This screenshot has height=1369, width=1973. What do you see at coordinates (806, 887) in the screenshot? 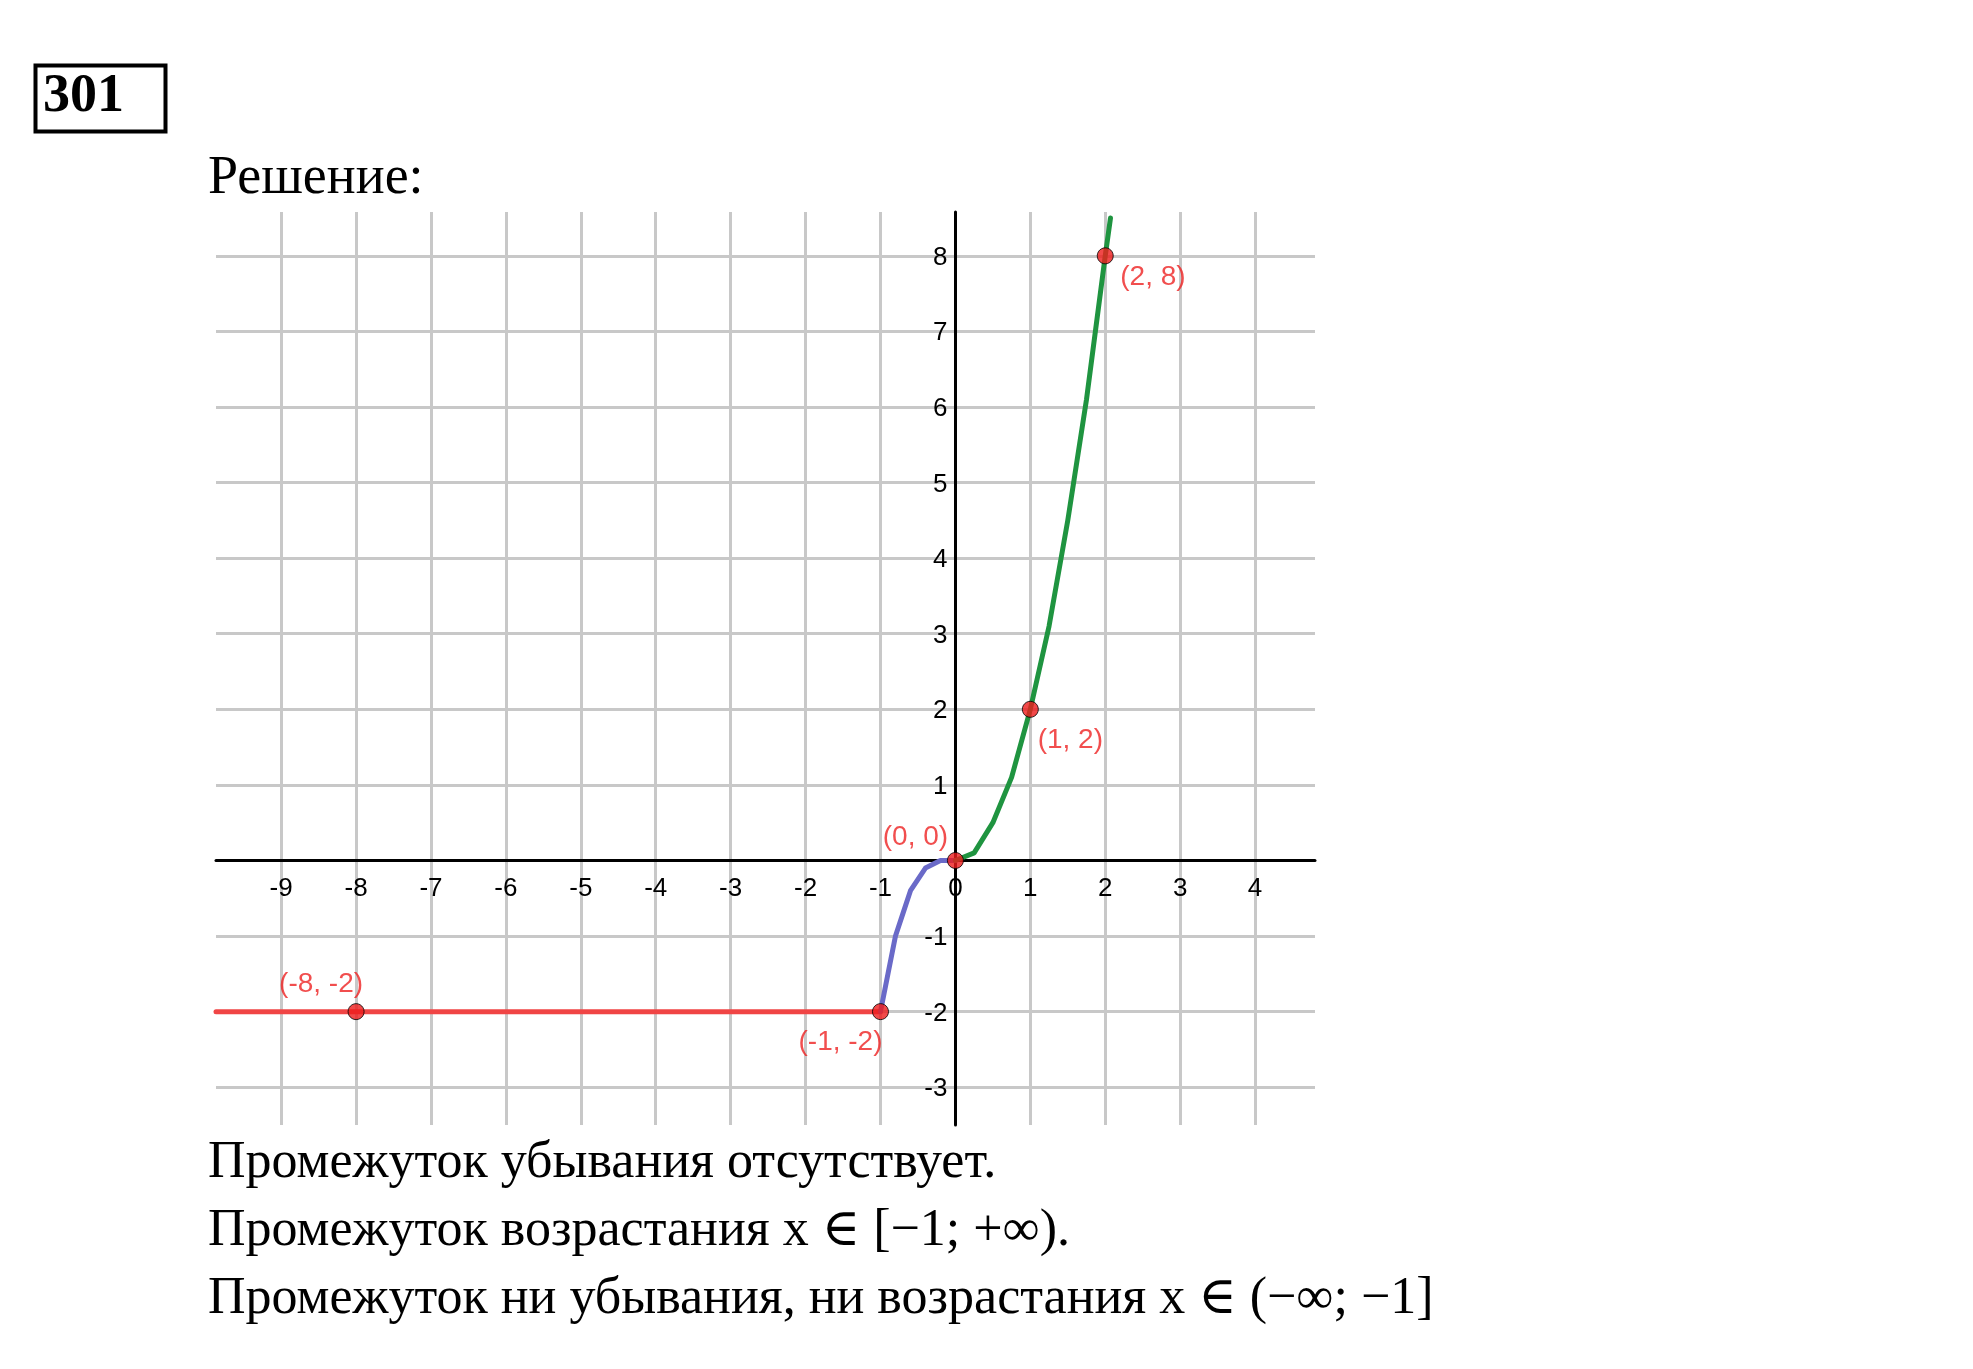
I see `x-tick-label: -2` at bounding box center [806, 887].